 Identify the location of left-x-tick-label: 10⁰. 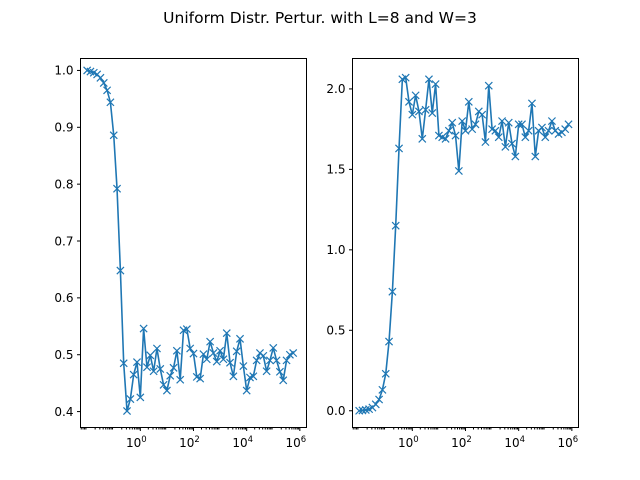
(136, 442).